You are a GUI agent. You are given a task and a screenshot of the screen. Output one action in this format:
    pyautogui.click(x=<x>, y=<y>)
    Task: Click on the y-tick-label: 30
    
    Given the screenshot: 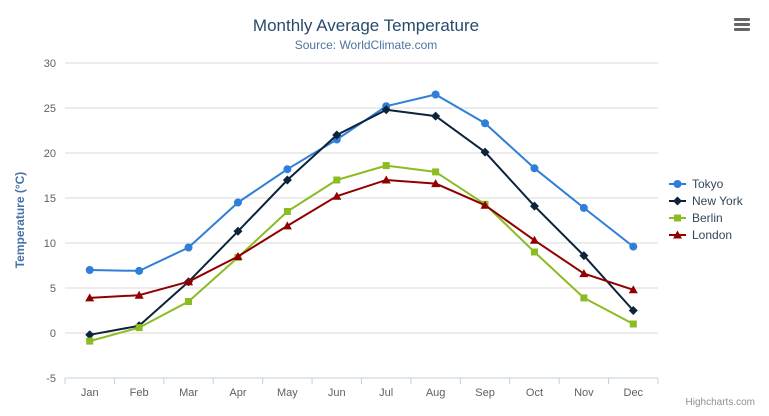 What is the action you would take?
    pyautogui.click(x=50, y=64)
    